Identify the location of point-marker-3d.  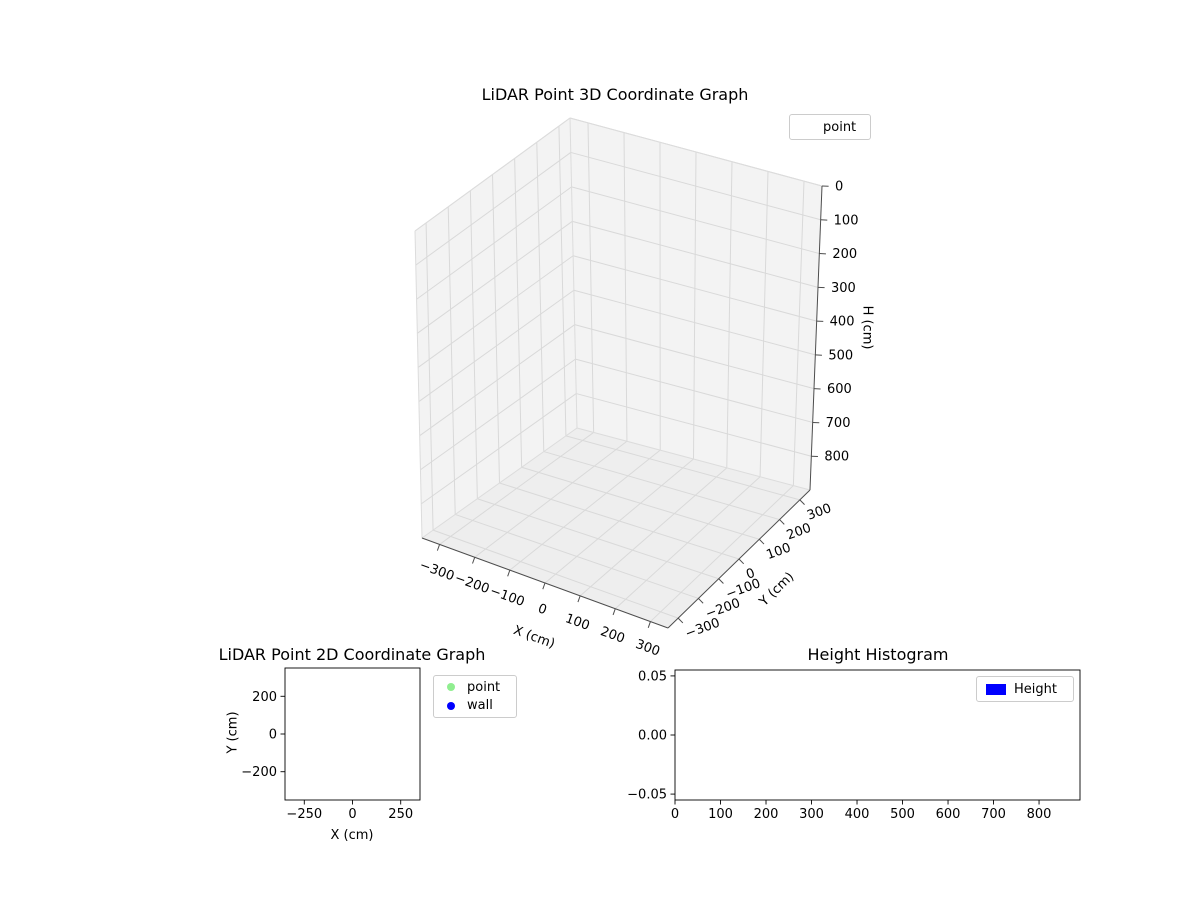
(807, 127).